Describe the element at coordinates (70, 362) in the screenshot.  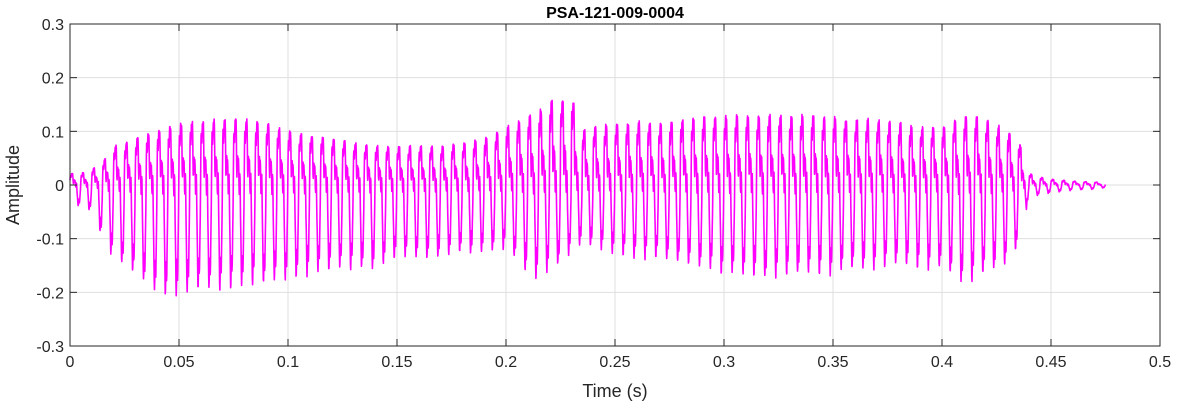
I see `x-tick-label: 0` at that location.